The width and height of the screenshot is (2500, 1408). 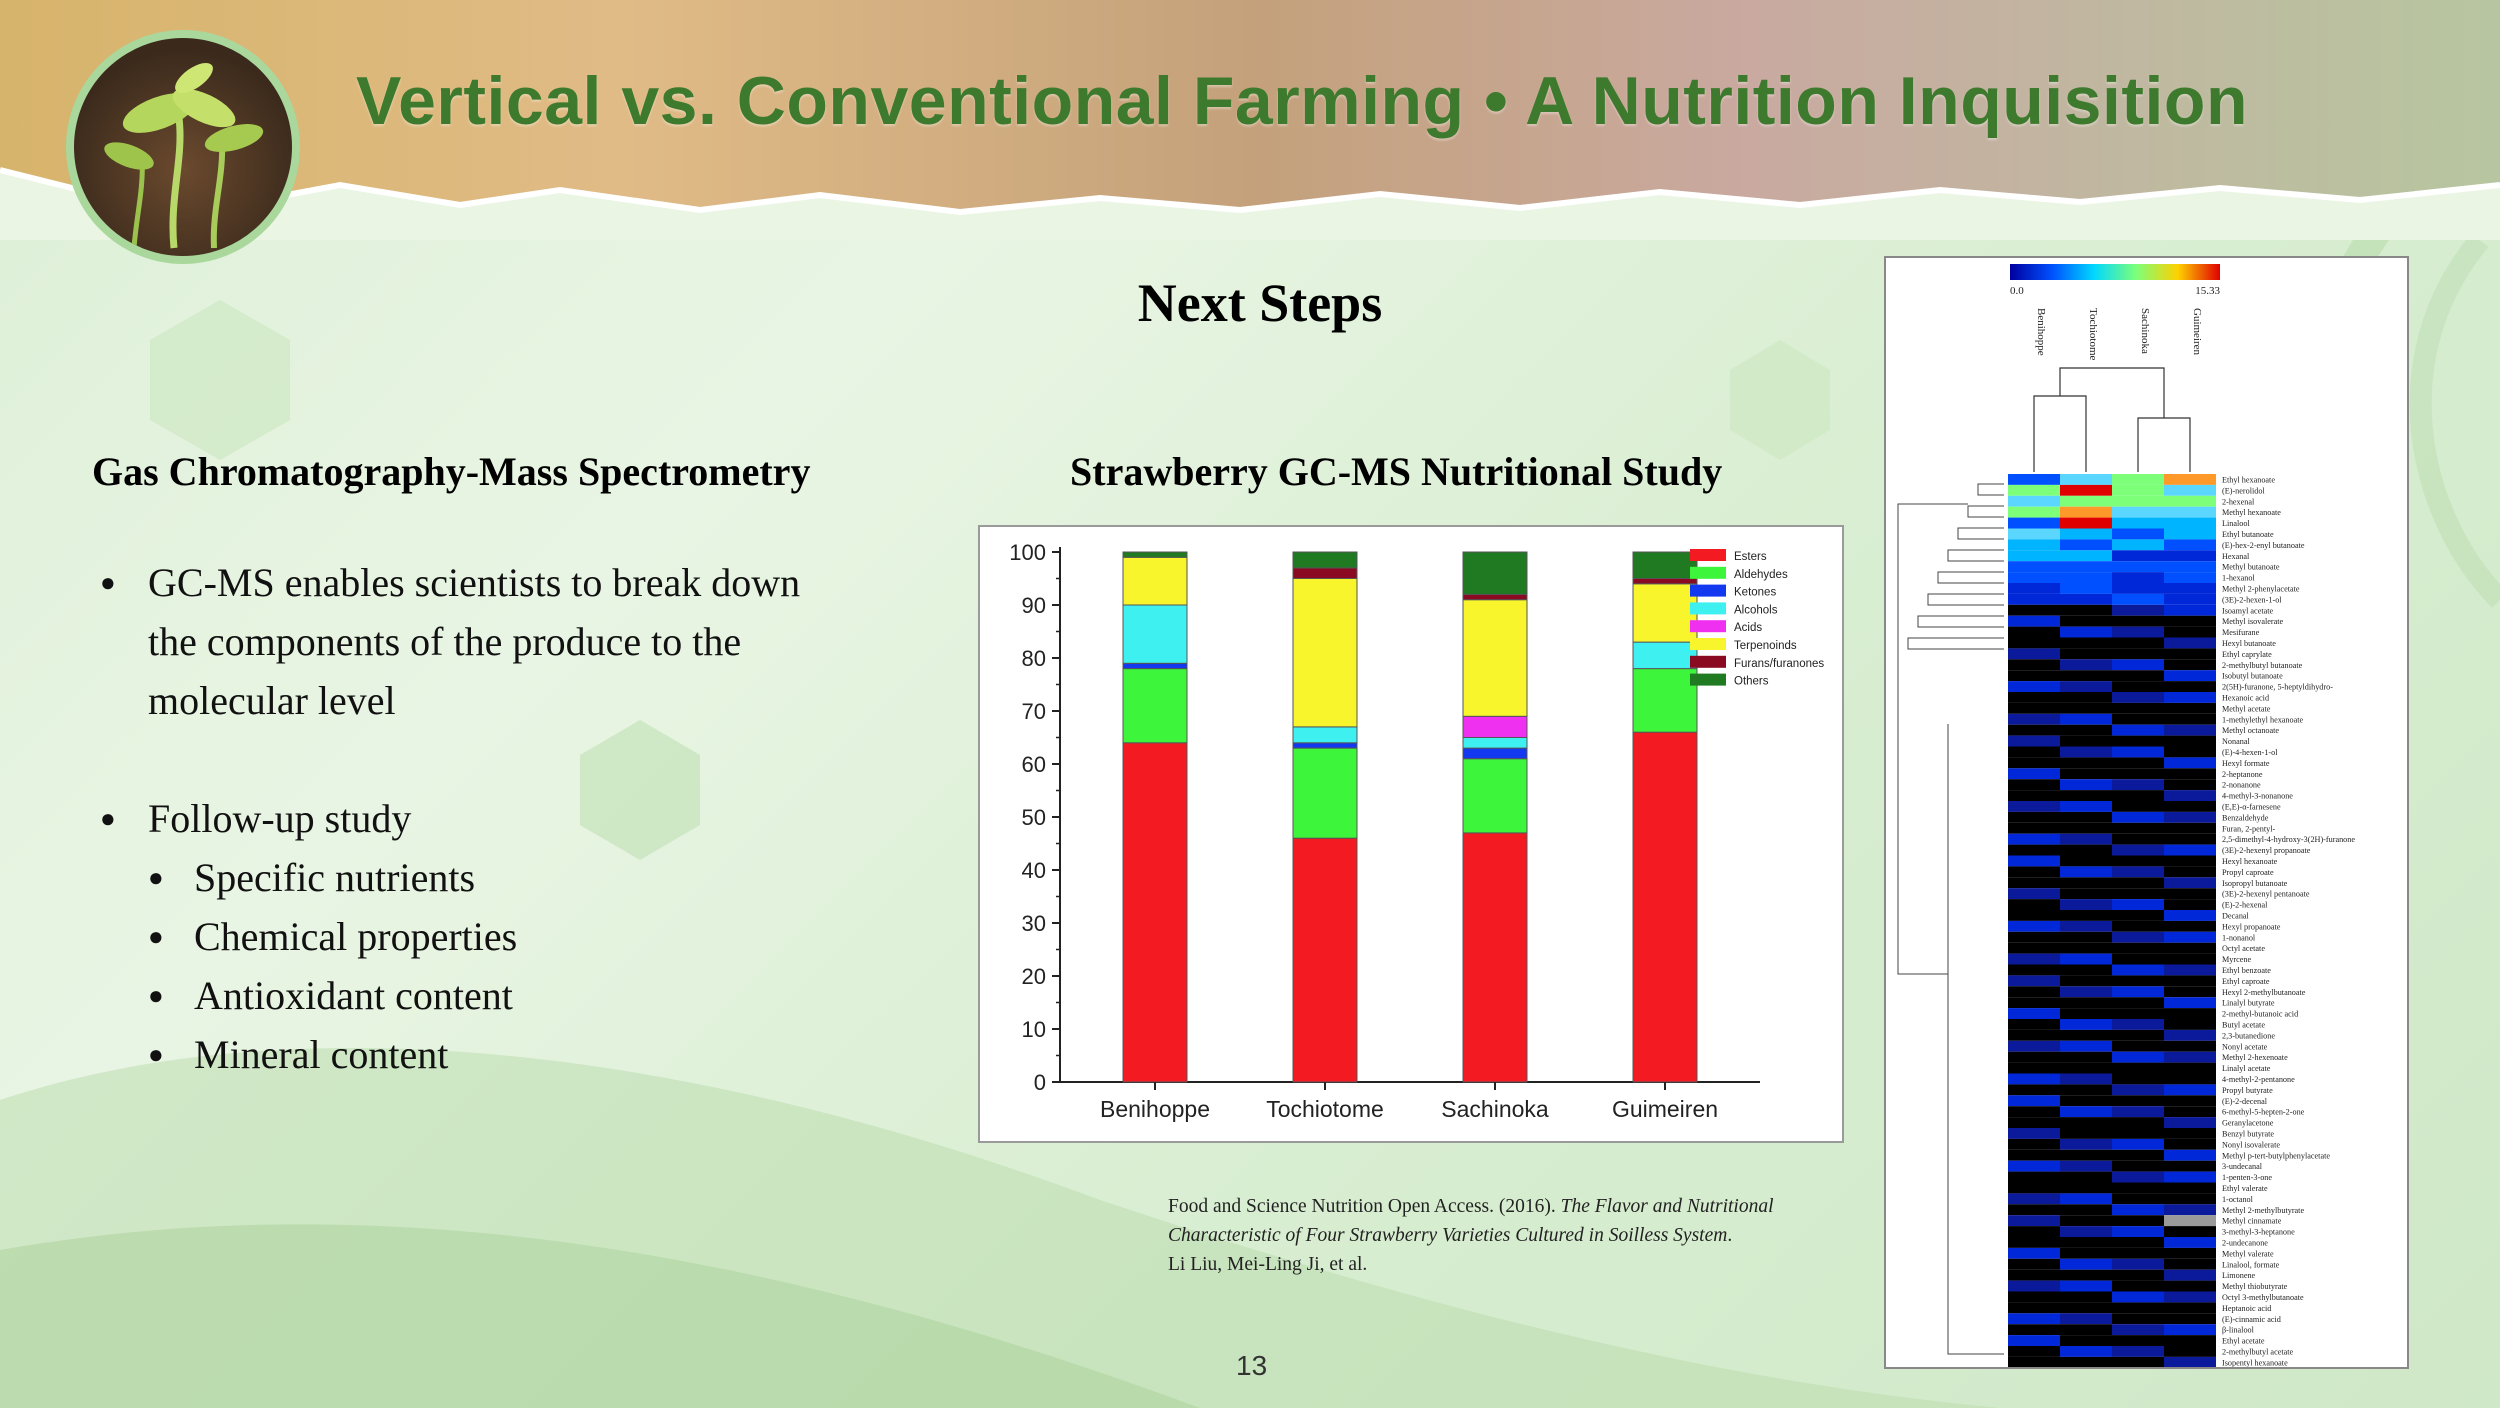 I want to click on heatmap-row-label: (E)-nerolidol, so click(x=2243, y=490).